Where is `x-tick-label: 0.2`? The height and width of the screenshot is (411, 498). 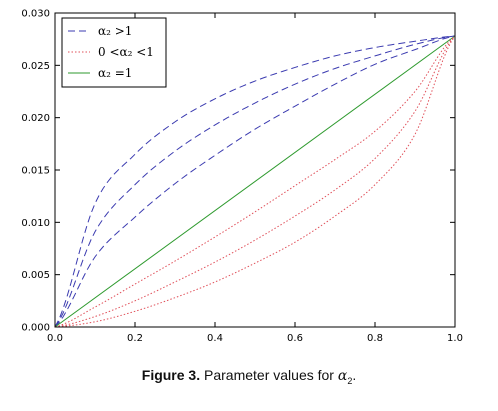 x-tick-label: 0.2 is located at coordinates (135, 338).